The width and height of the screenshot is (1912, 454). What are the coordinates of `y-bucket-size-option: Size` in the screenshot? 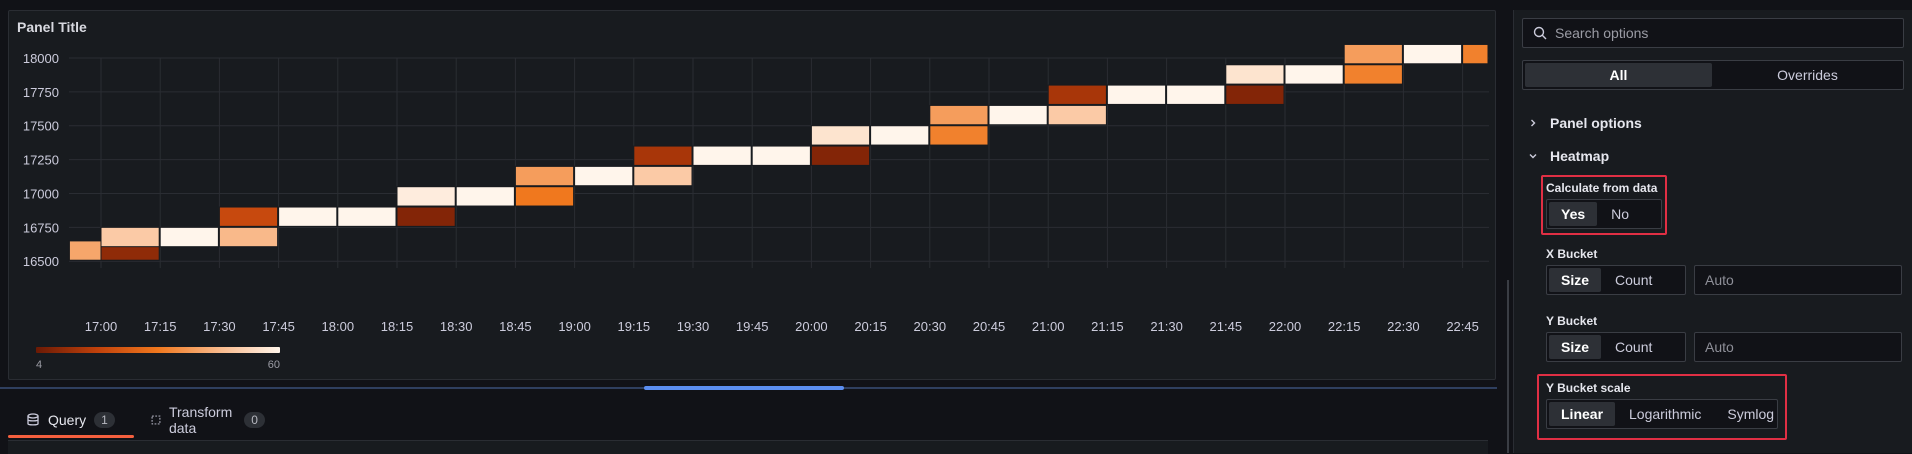 It's located at (1575, 347).